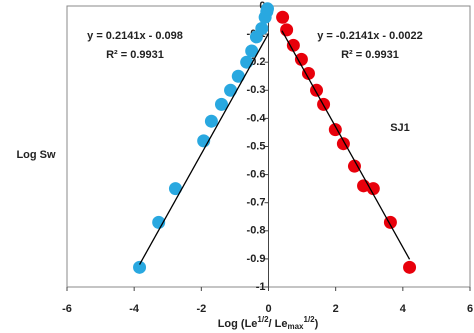 The width and height of the screenshot is (474, 333). I want to click on x-axis-title-part: Log (Le, so click(238, 324).